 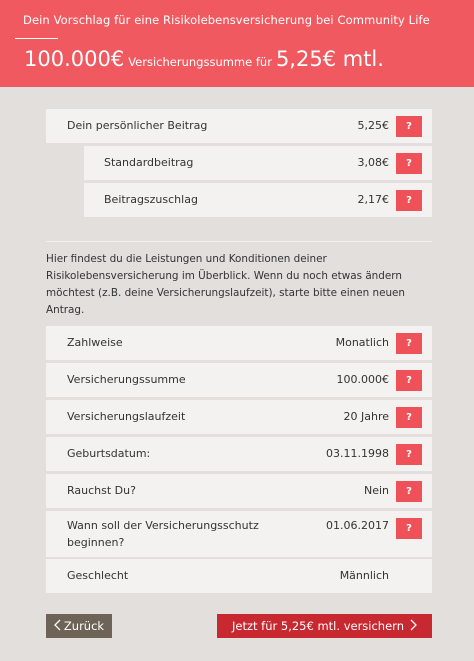 What do you see at coordinates (84, 626) in the screenshot?
I see `back-button-label: Zurück` at bounding box center [84, 626].